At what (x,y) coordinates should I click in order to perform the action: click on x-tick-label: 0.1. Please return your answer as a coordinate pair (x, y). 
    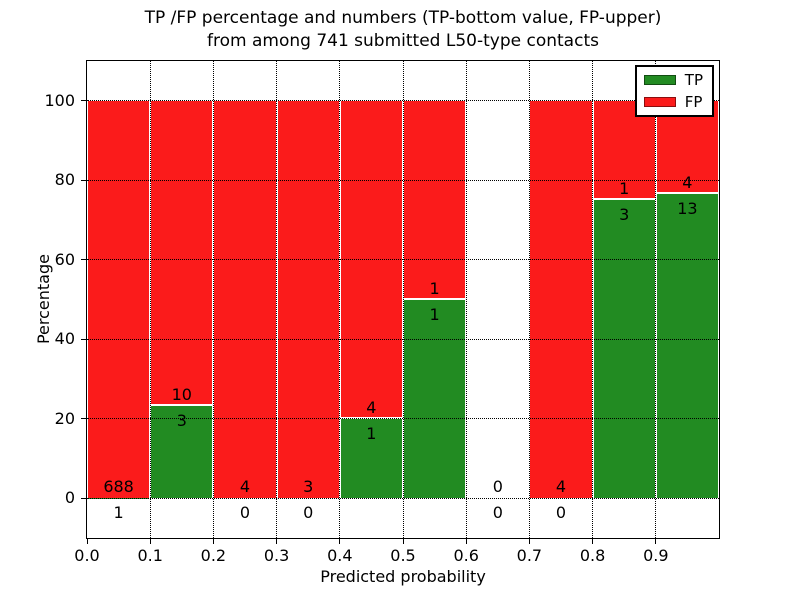
    Looking at the image, I should click on (150, 555).